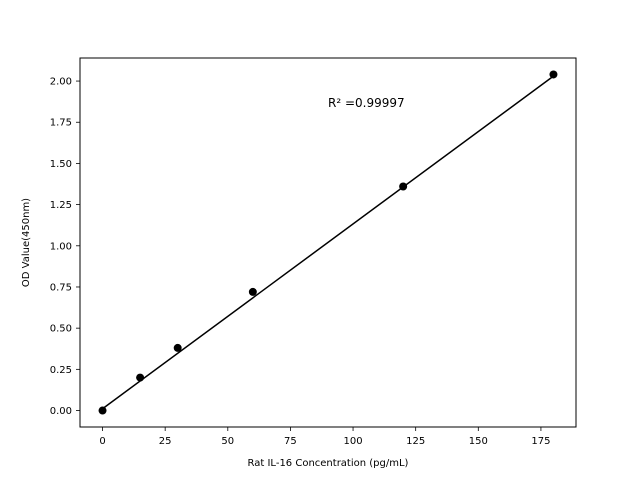 The image size is (640, 480). Describe the element at coordinates (102, 441) in the screenshot. I see `x-tick-label: 0` at that location.